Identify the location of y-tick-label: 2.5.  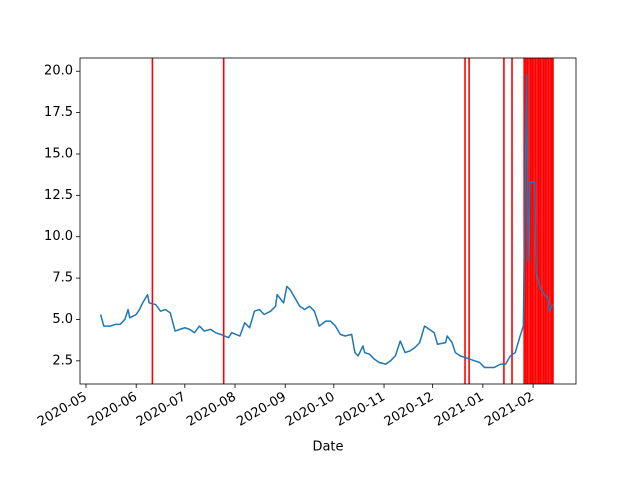
(62, 360).